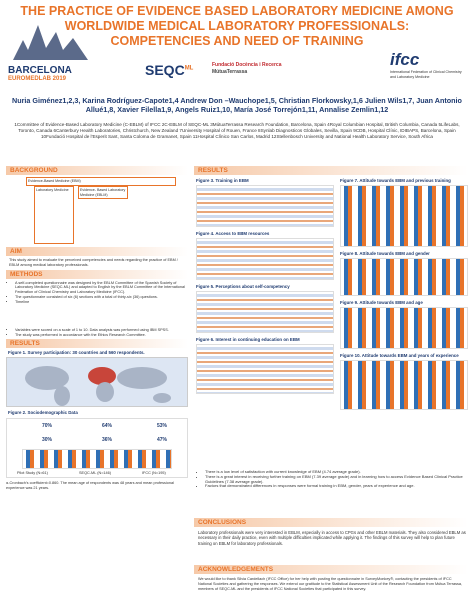 The width and height of the screenshot is (474, 613). What do you see at coordinates (233, 233) in the screenshot?
I see `figure-title: Figure 4. Access to EBM resources` at bounding box center [233, 233].